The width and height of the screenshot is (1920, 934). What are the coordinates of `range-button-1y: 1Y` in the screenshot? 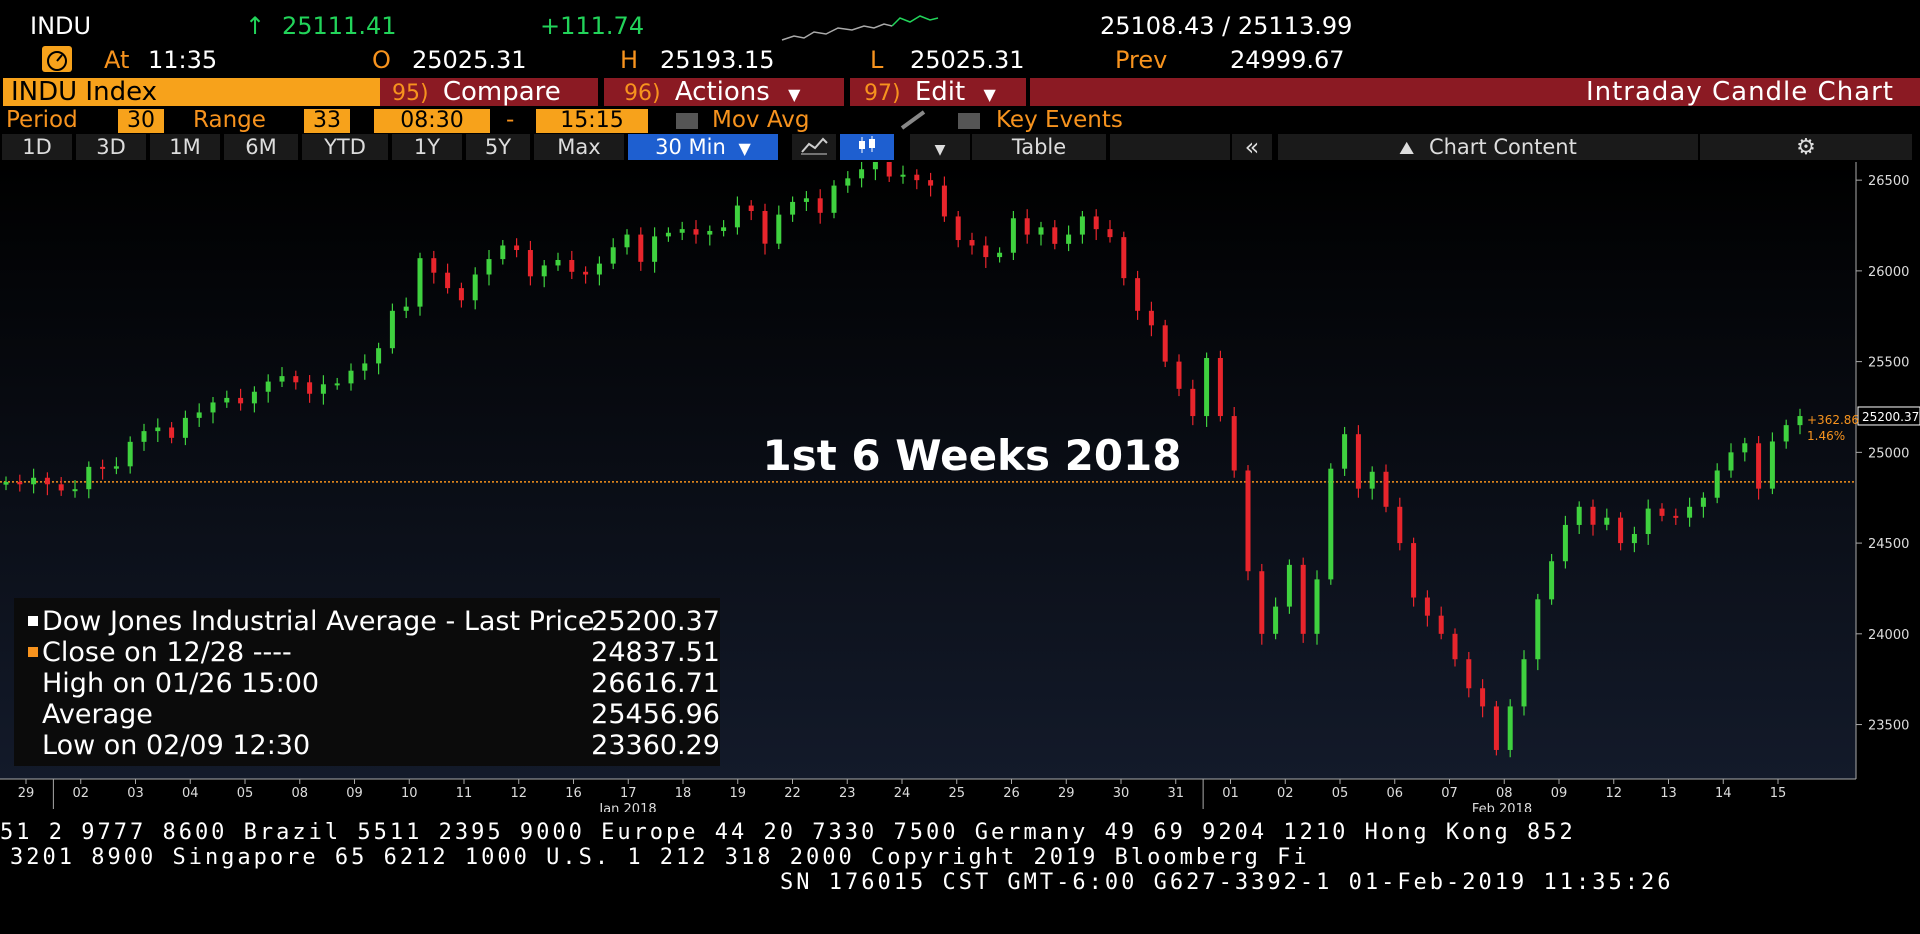 It's located at (427, 147).